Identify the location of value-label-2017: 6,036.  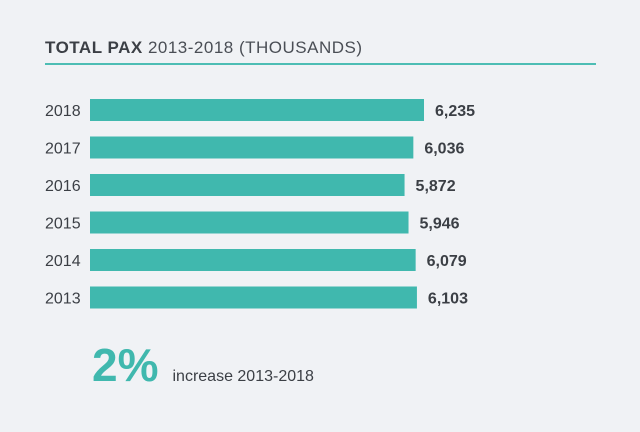
(444, 149).